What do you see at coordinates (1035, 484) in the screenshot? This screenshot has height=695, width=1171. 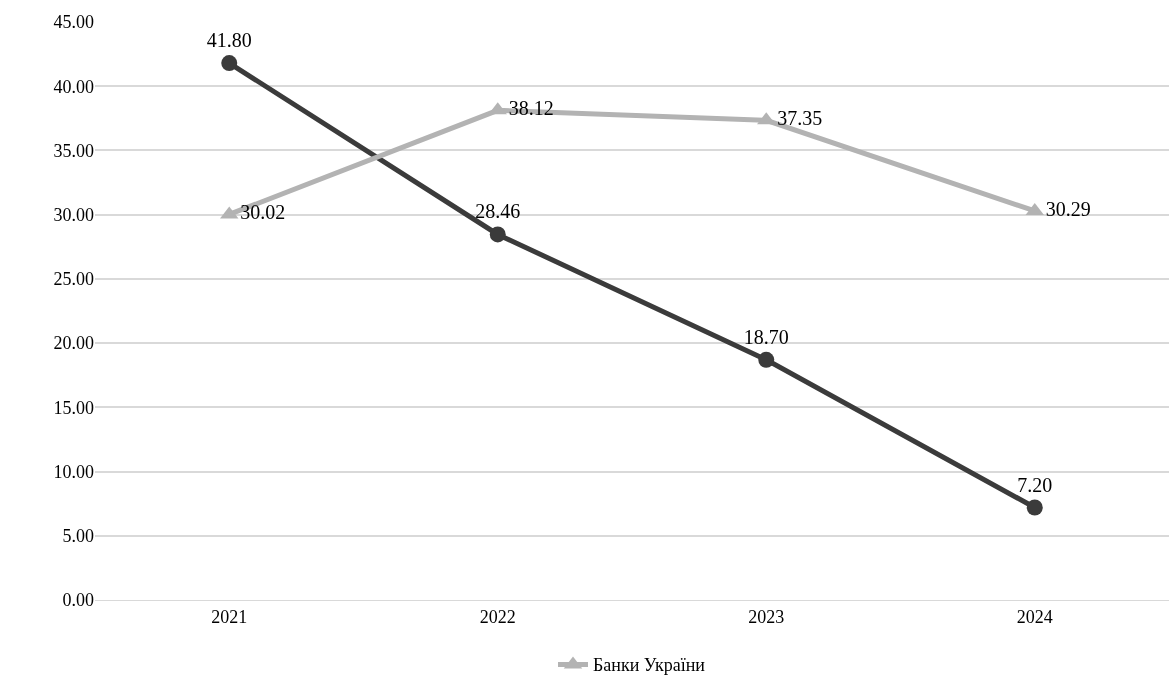 I see `data-label: 7.20` at bounding box center [1035, 484].